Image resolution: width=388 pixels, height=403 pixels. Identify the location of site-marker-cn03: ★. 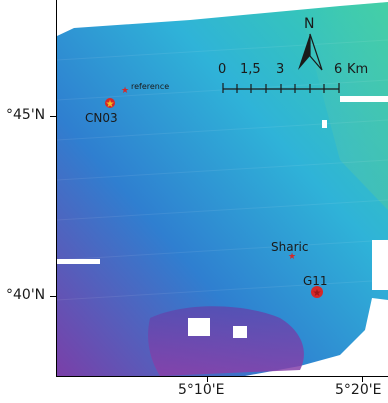
(110, 104).